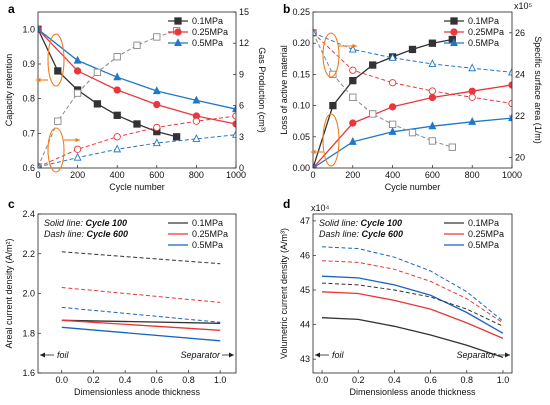 This screenshot has height=405, width=550. What do you see at coordinates (241, 168) in the screenshot?
I see `y2-tick-label: 0` at bounding box center [241, 168].